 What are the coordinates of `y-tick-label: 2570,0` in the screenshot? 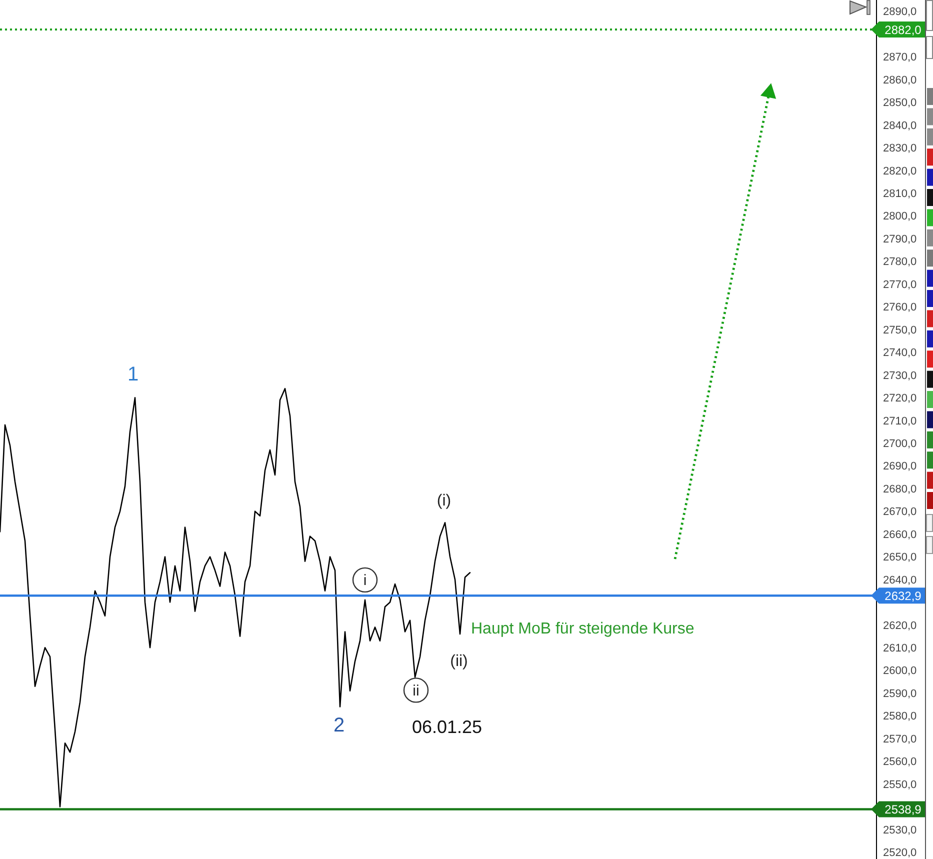 It's located at (900, 739).